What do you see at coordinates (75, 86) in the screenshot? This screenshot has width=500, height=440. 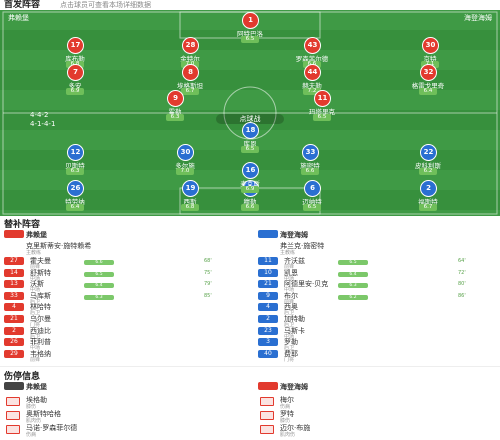 I see `player-name: 多安` at bounding box center [75, 86].